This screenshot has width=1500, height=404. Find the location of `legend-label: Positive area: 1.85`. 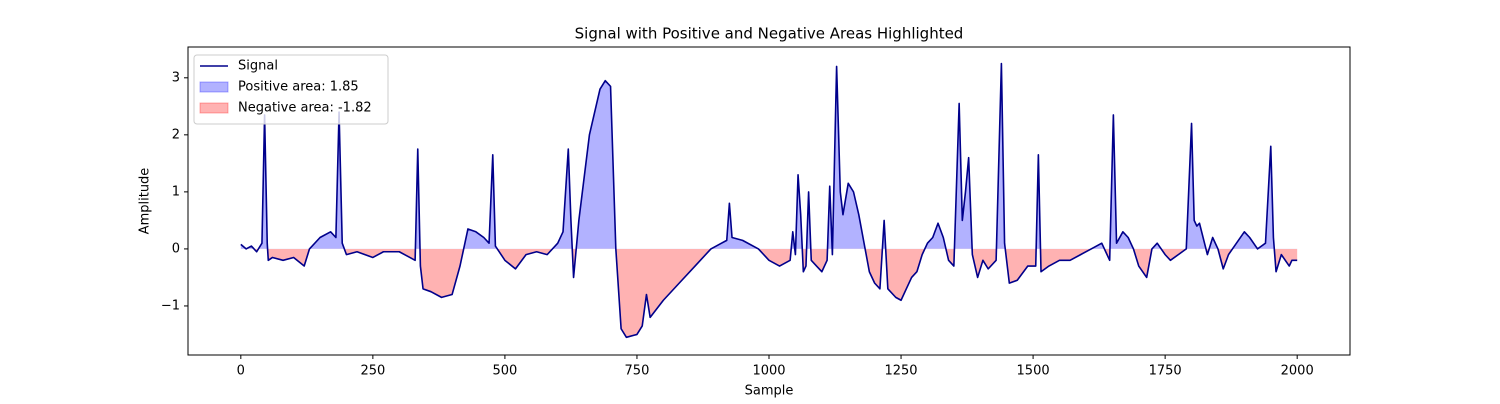

legend-label: Positive area: 1.85 is located at coordinates (298, 87).